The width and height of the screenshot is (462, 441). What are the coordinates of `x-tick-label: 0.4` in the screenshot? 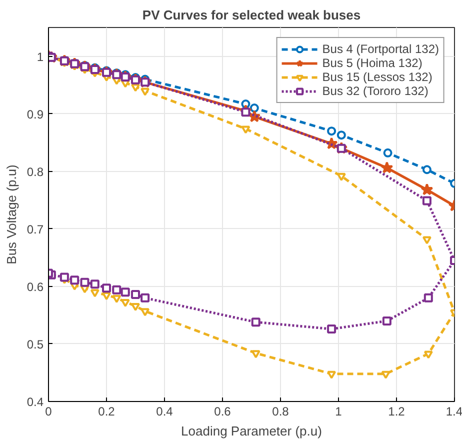 It's located at (165, 411).